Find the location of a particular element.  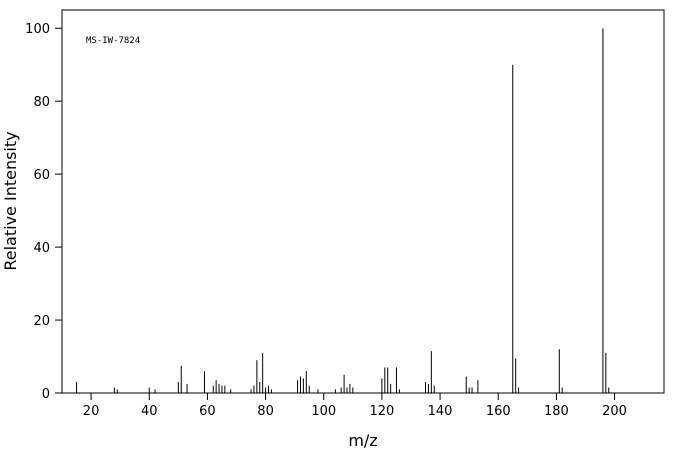

x-tick-label: 60 is located at coordinates (207, 411).